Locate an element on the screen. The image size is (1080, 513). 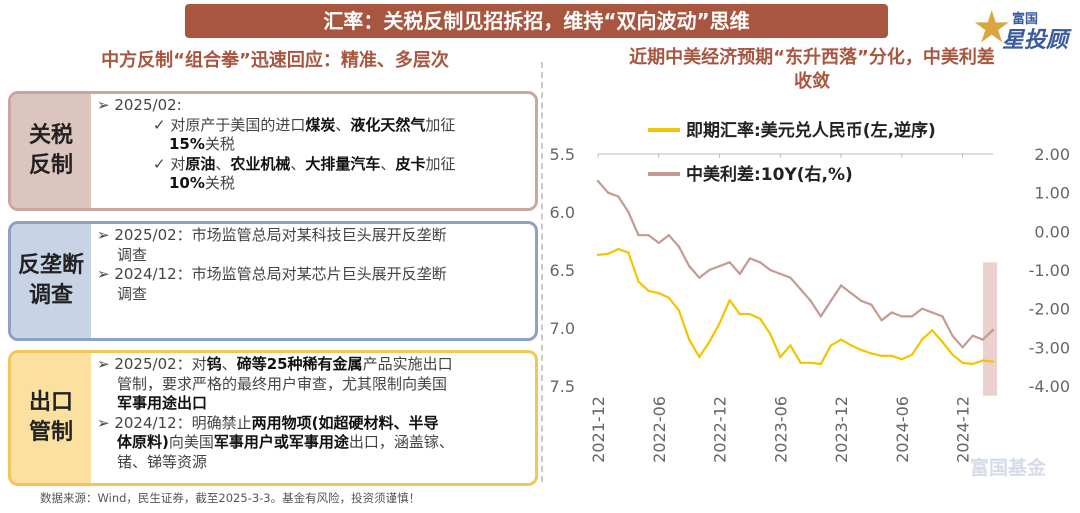
x-tick-label: 2022-06 is located at coordinates (659, 429).